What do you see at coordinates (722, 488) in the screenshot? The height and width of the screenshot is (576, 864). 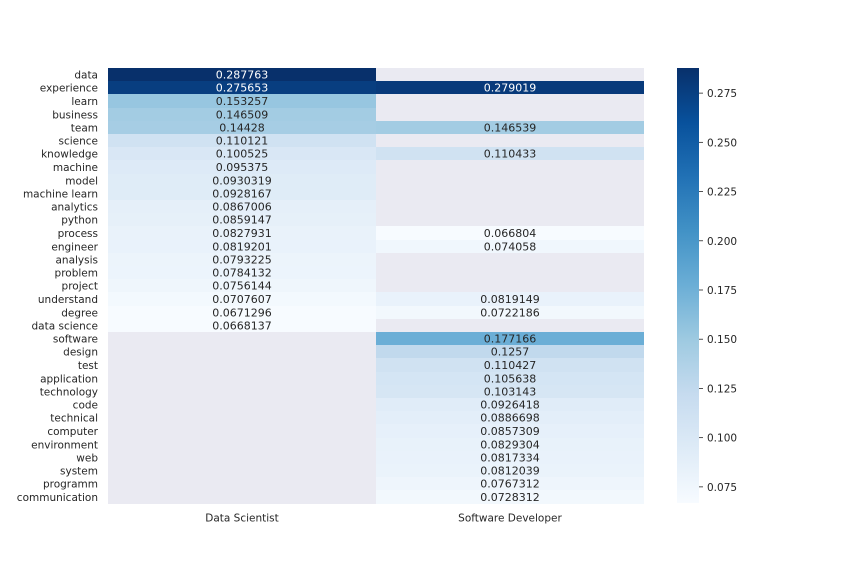 I see `colorbar-tick-label: 0.075` at bounding box center [722, 488].